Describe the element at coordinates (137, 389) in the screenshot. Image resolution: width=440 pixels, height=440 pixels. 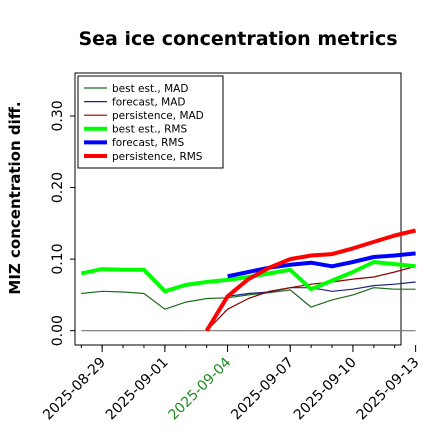
I see `x-tick-label: 2025-09-01` at that location.